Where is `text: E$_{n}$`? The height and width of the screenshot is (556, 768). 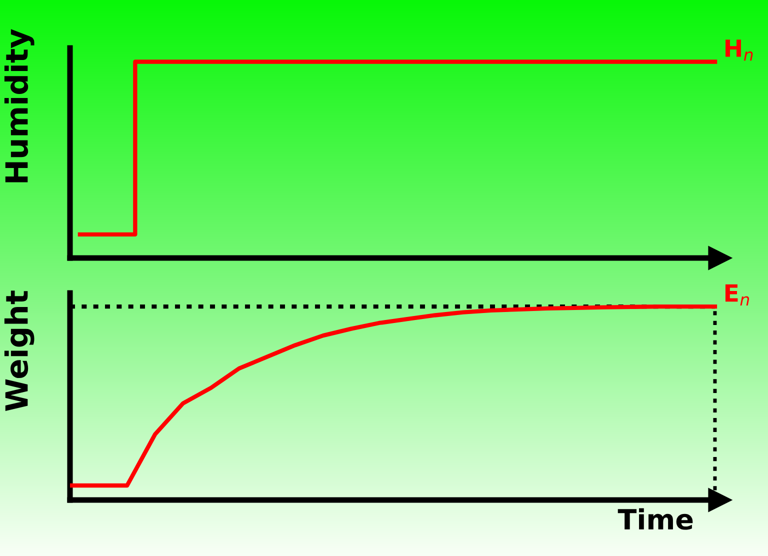
text: E$_{n}$ is located at coordinates (737, 295).